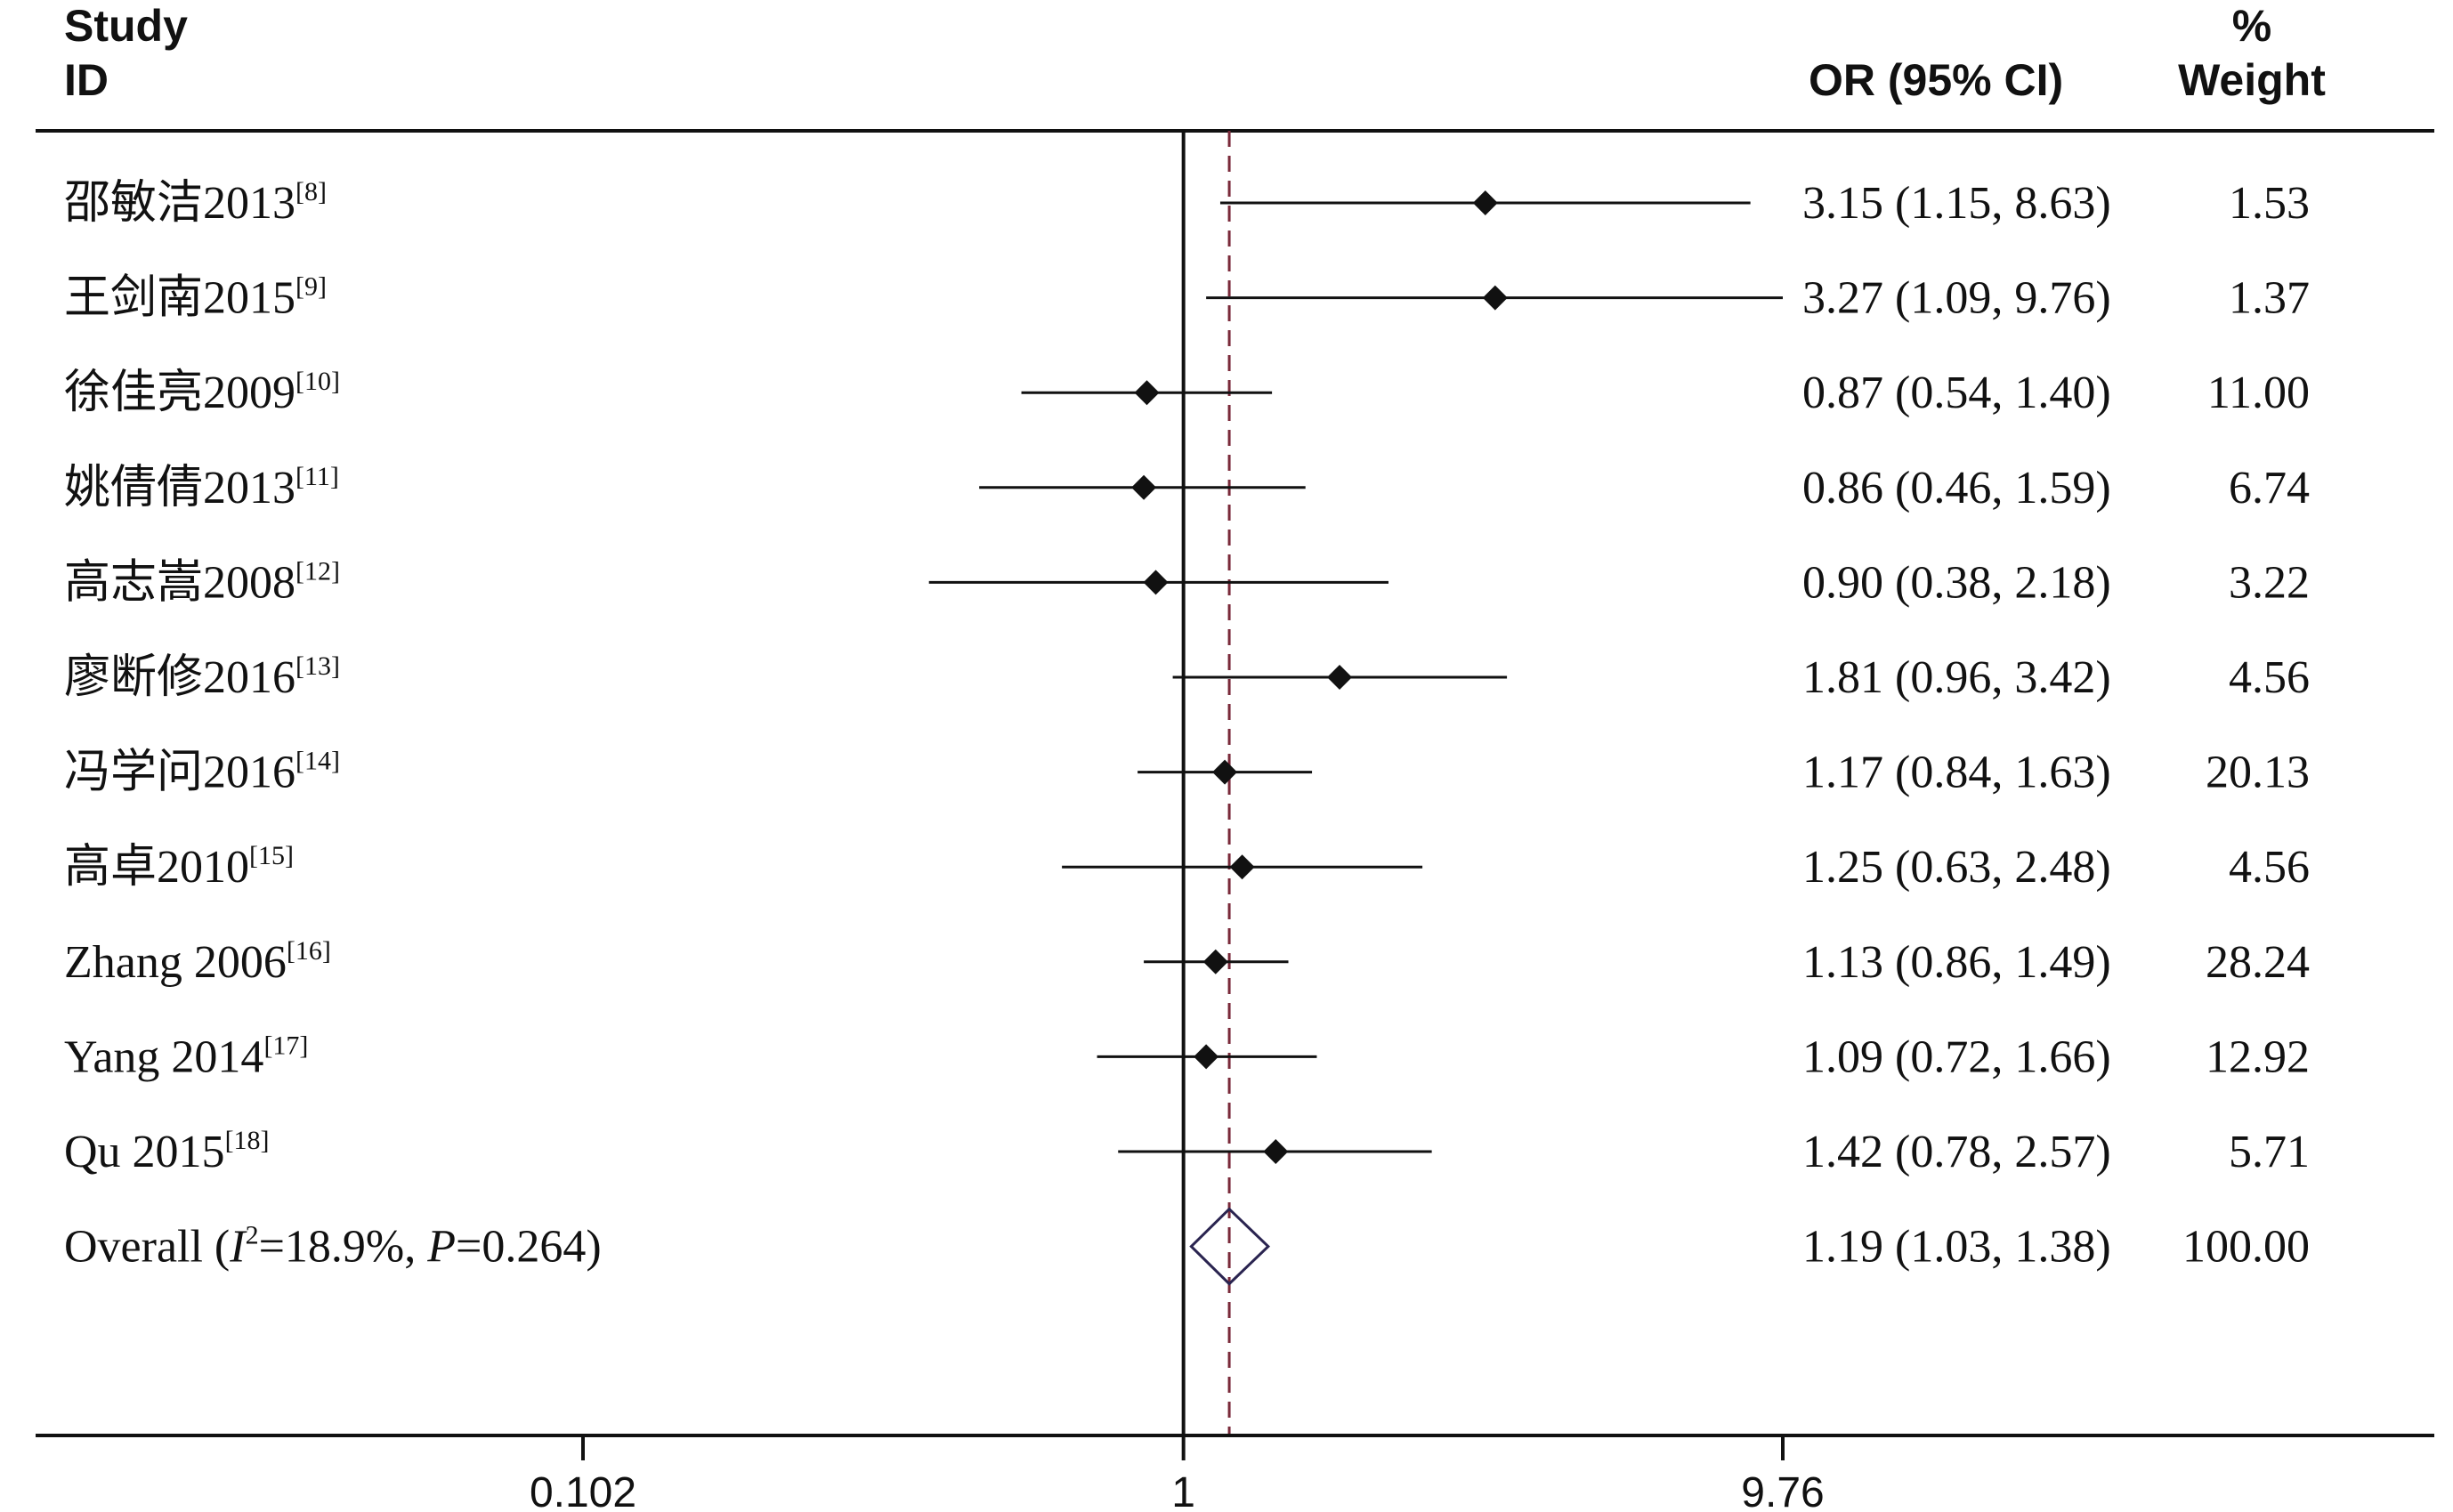  Describe the element at coordinates (1956, 298) in the screenshot. I see `or-ci-value: 3.27 (1.09, 9.76)` at that location.